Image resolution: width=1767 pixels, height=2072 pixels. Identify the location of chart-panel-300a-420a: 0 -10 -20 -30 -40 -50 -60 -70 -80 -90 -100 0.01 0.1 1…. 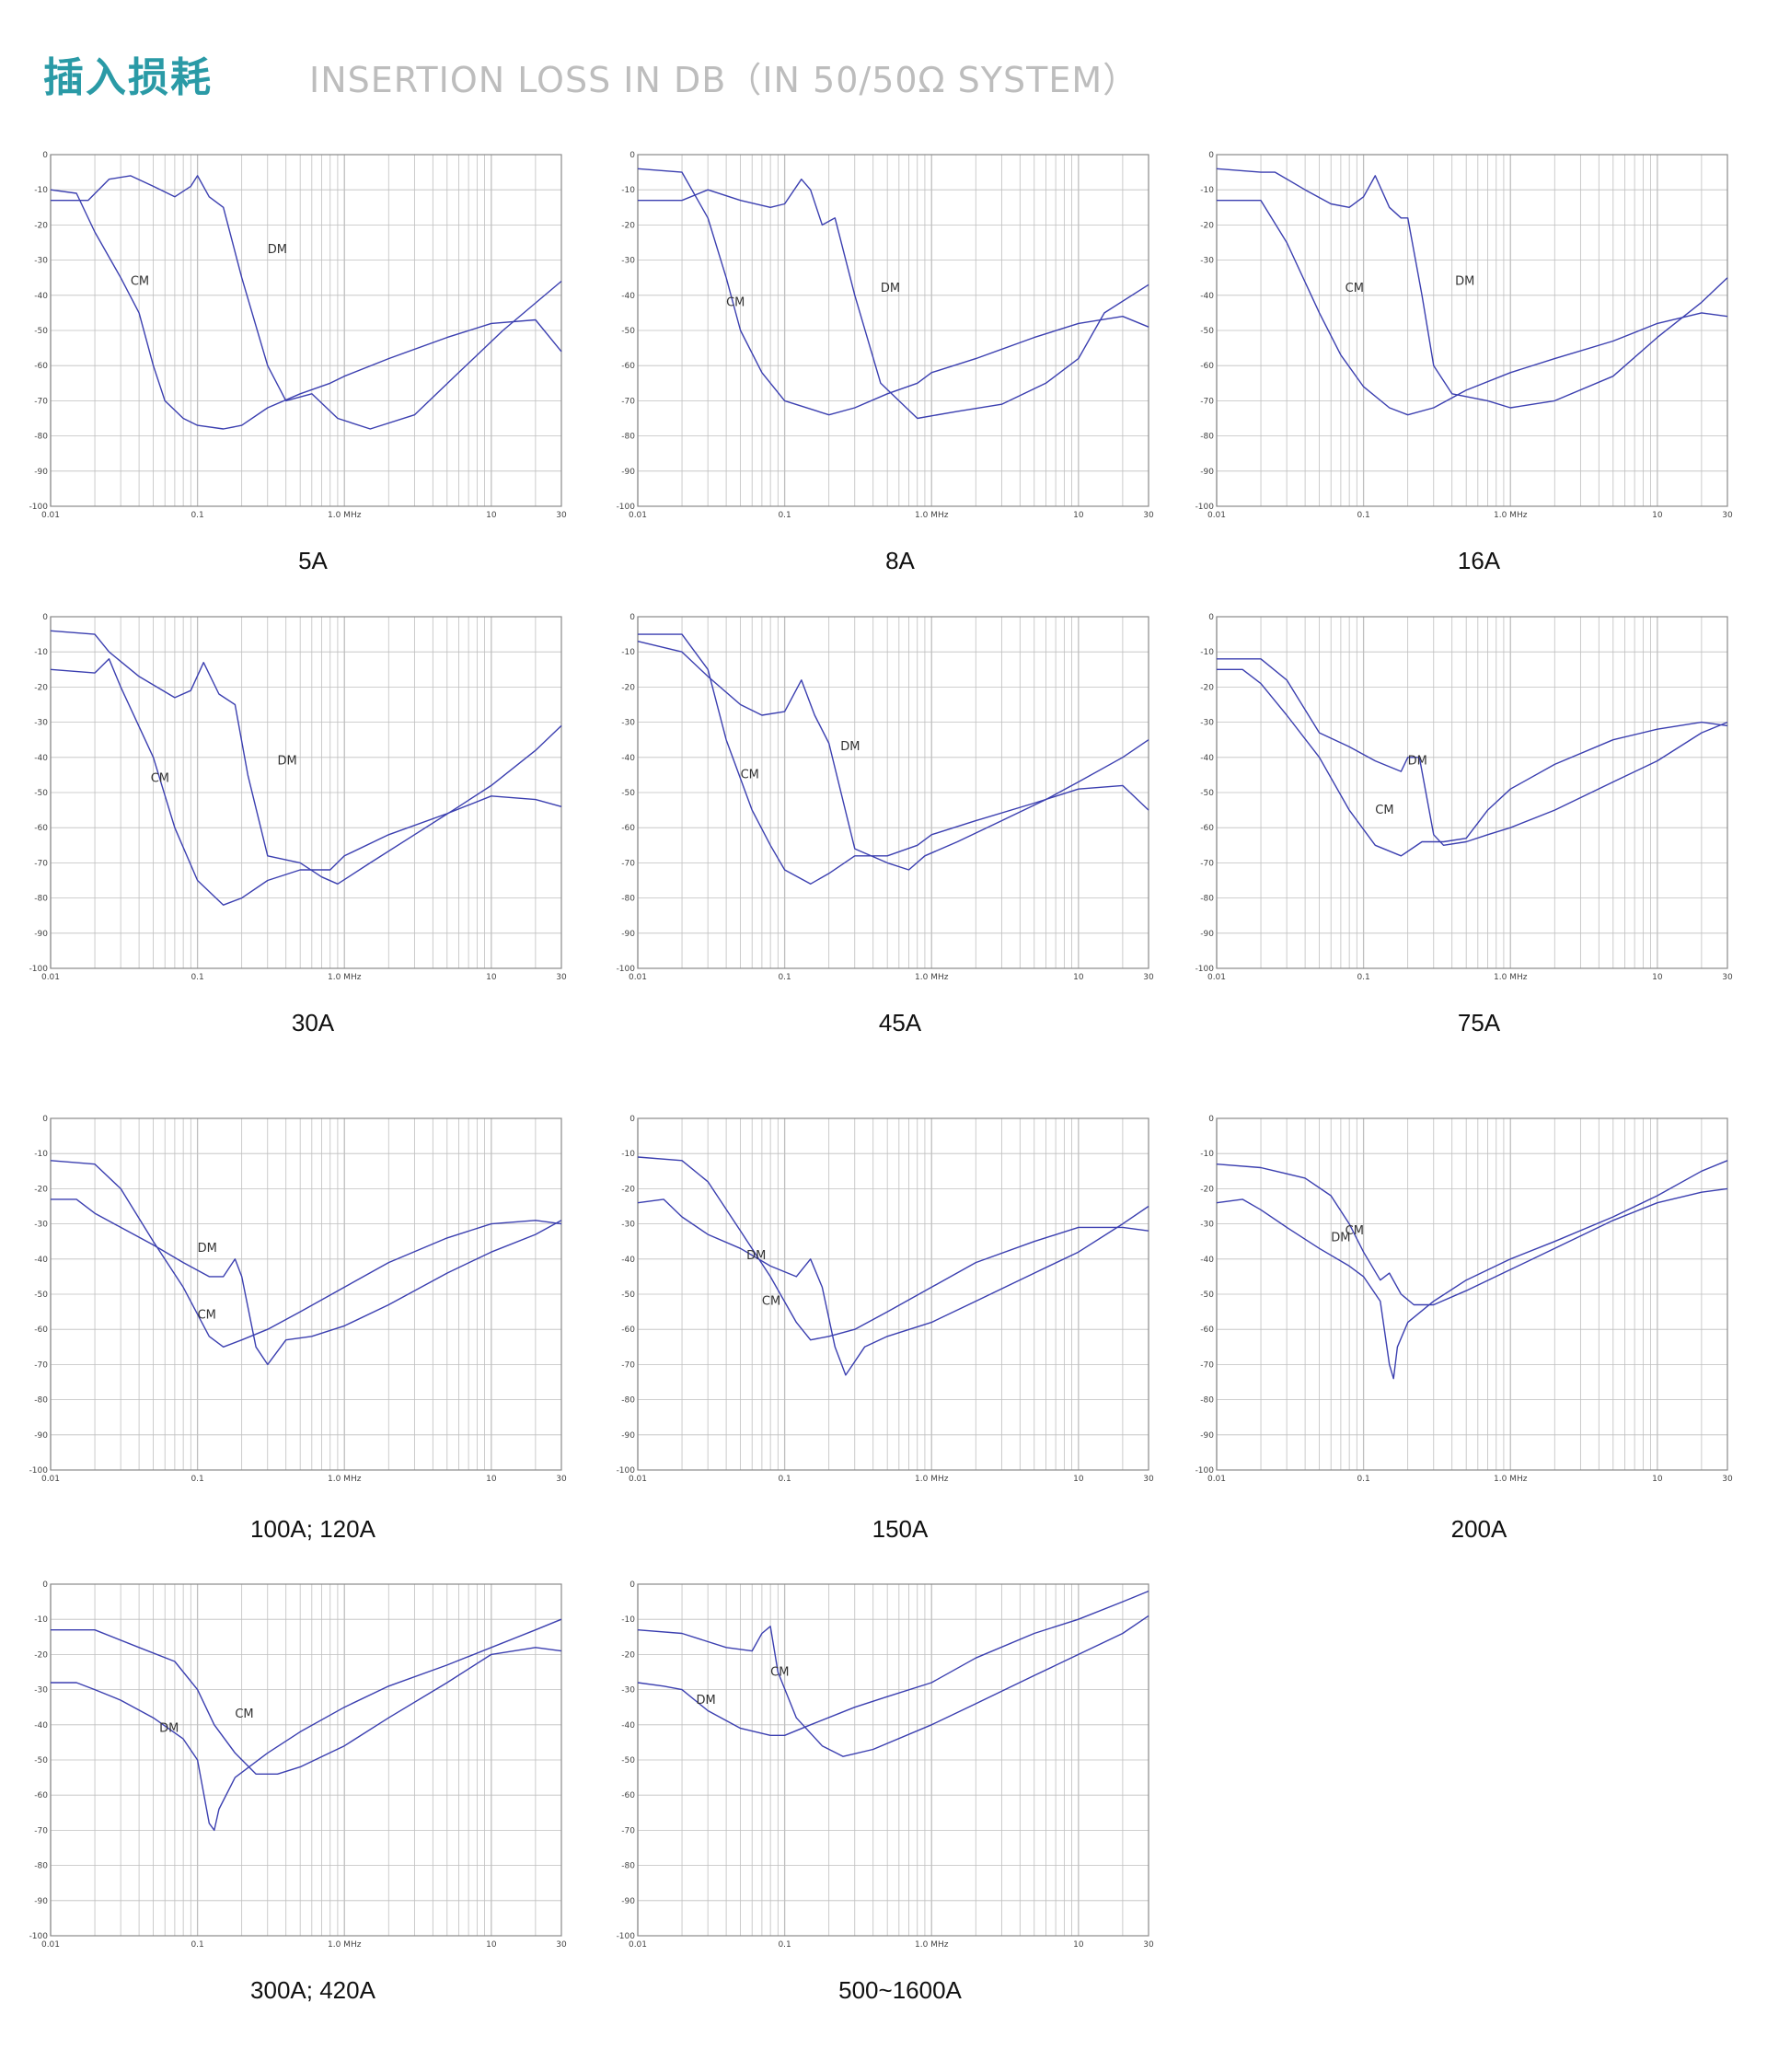
(309, 1805).